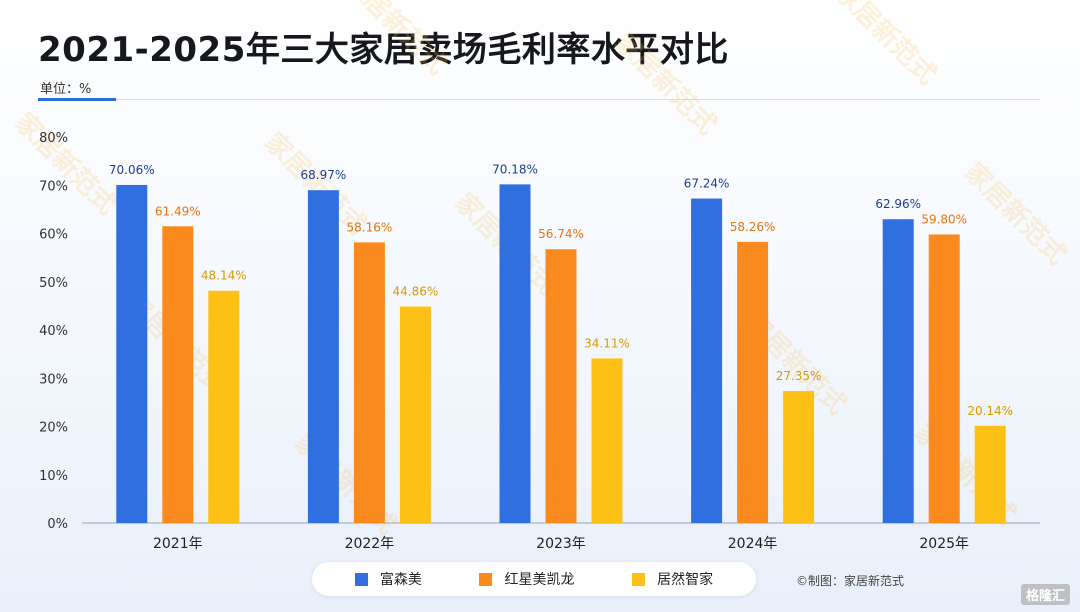  Describe the element at coordinates (753, 227) in the screenshot. I see `data-label: 58.26%` at that location.